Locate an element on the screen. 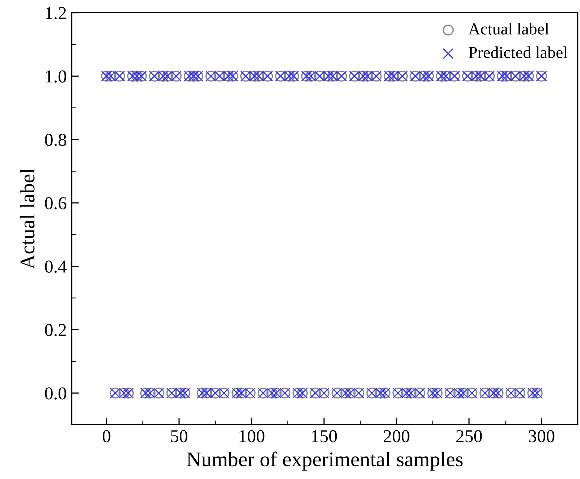  x-axis-title: Number of experimental samples is located at coordinates (325, 461).